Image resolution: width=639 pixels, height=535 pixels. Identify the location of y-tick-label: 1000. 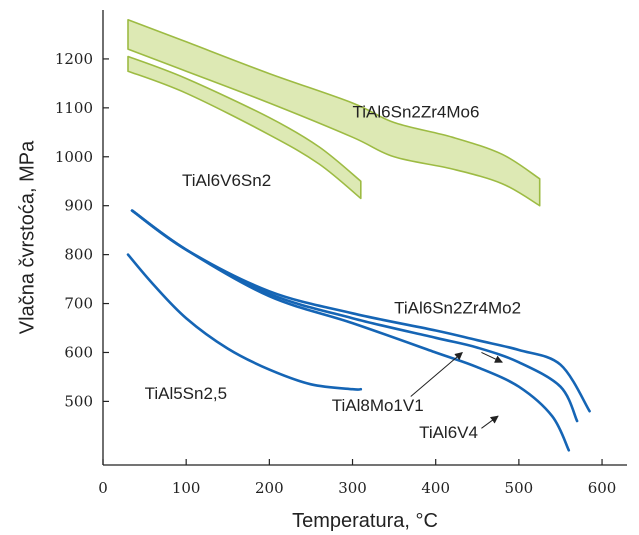
(74, 157).